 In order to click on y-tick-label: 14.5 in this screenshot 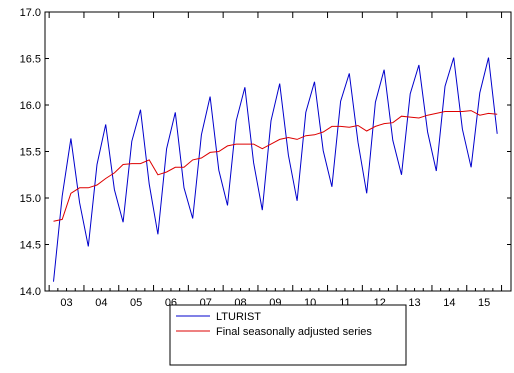, I will do `click(30, 246)`.